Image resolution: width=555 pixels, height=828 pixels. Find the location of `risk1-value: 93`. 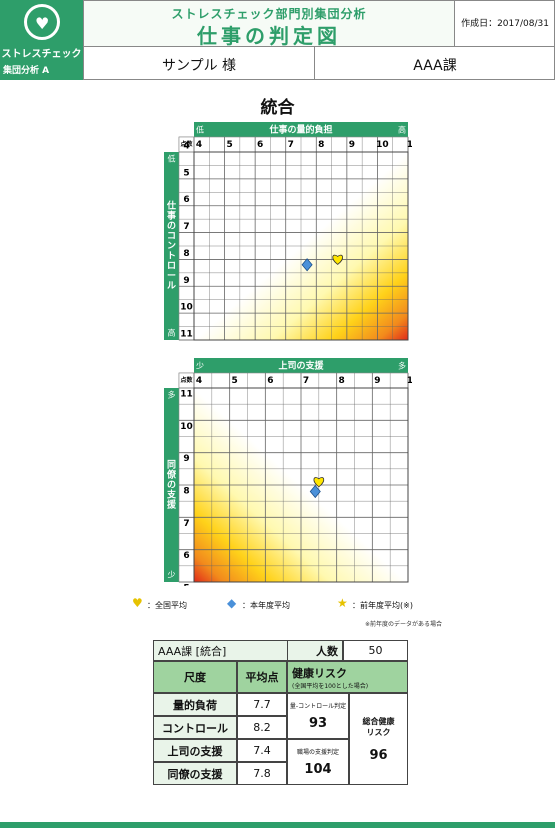

risk1-value: 93 is located at coordinates (318, 723).